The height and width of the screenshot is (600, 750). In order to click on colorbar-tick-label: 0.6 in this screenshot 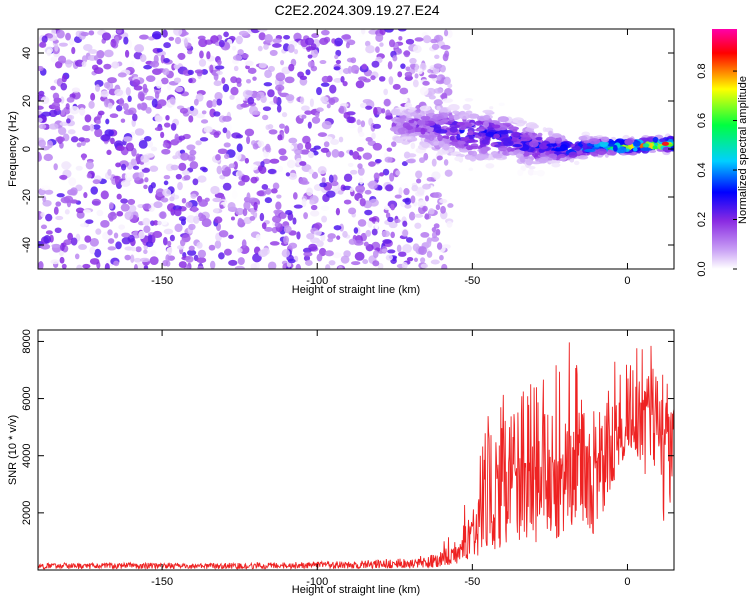, I will do `click(702, 120)`.